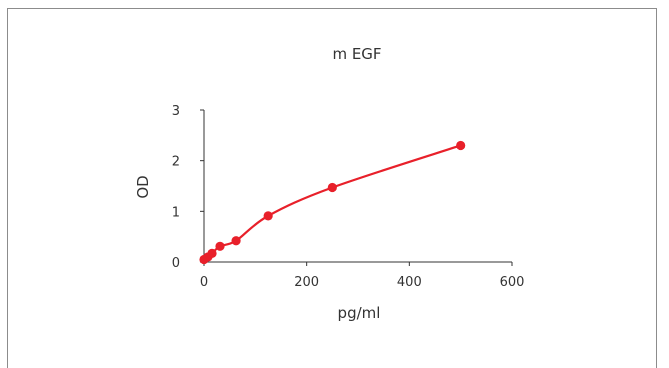  I want to click on x-tick-label: 400, so click(409, 282).